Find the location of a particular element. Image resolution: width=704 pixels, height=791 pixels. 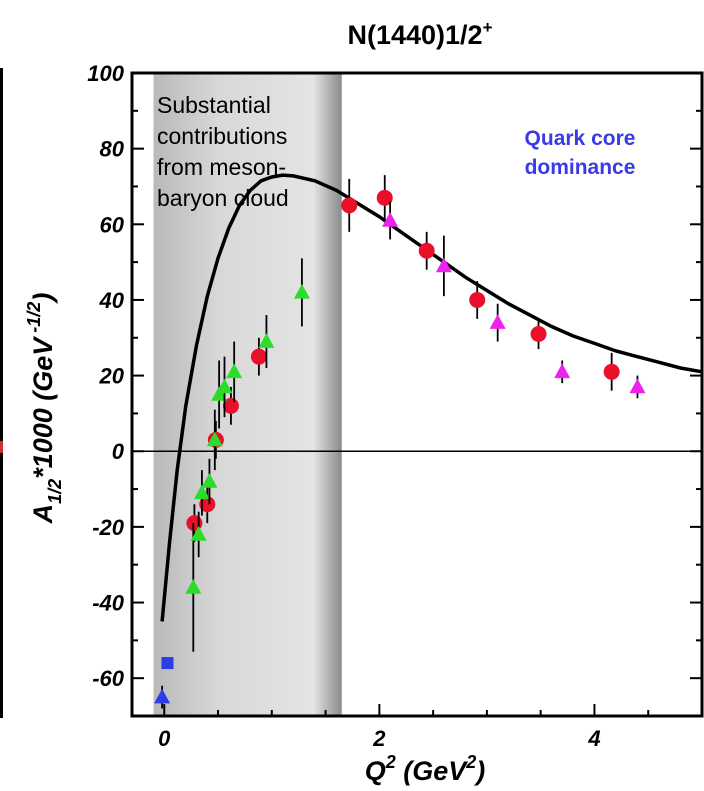

left-edge-red-mark is located at coordinates (1, 447).